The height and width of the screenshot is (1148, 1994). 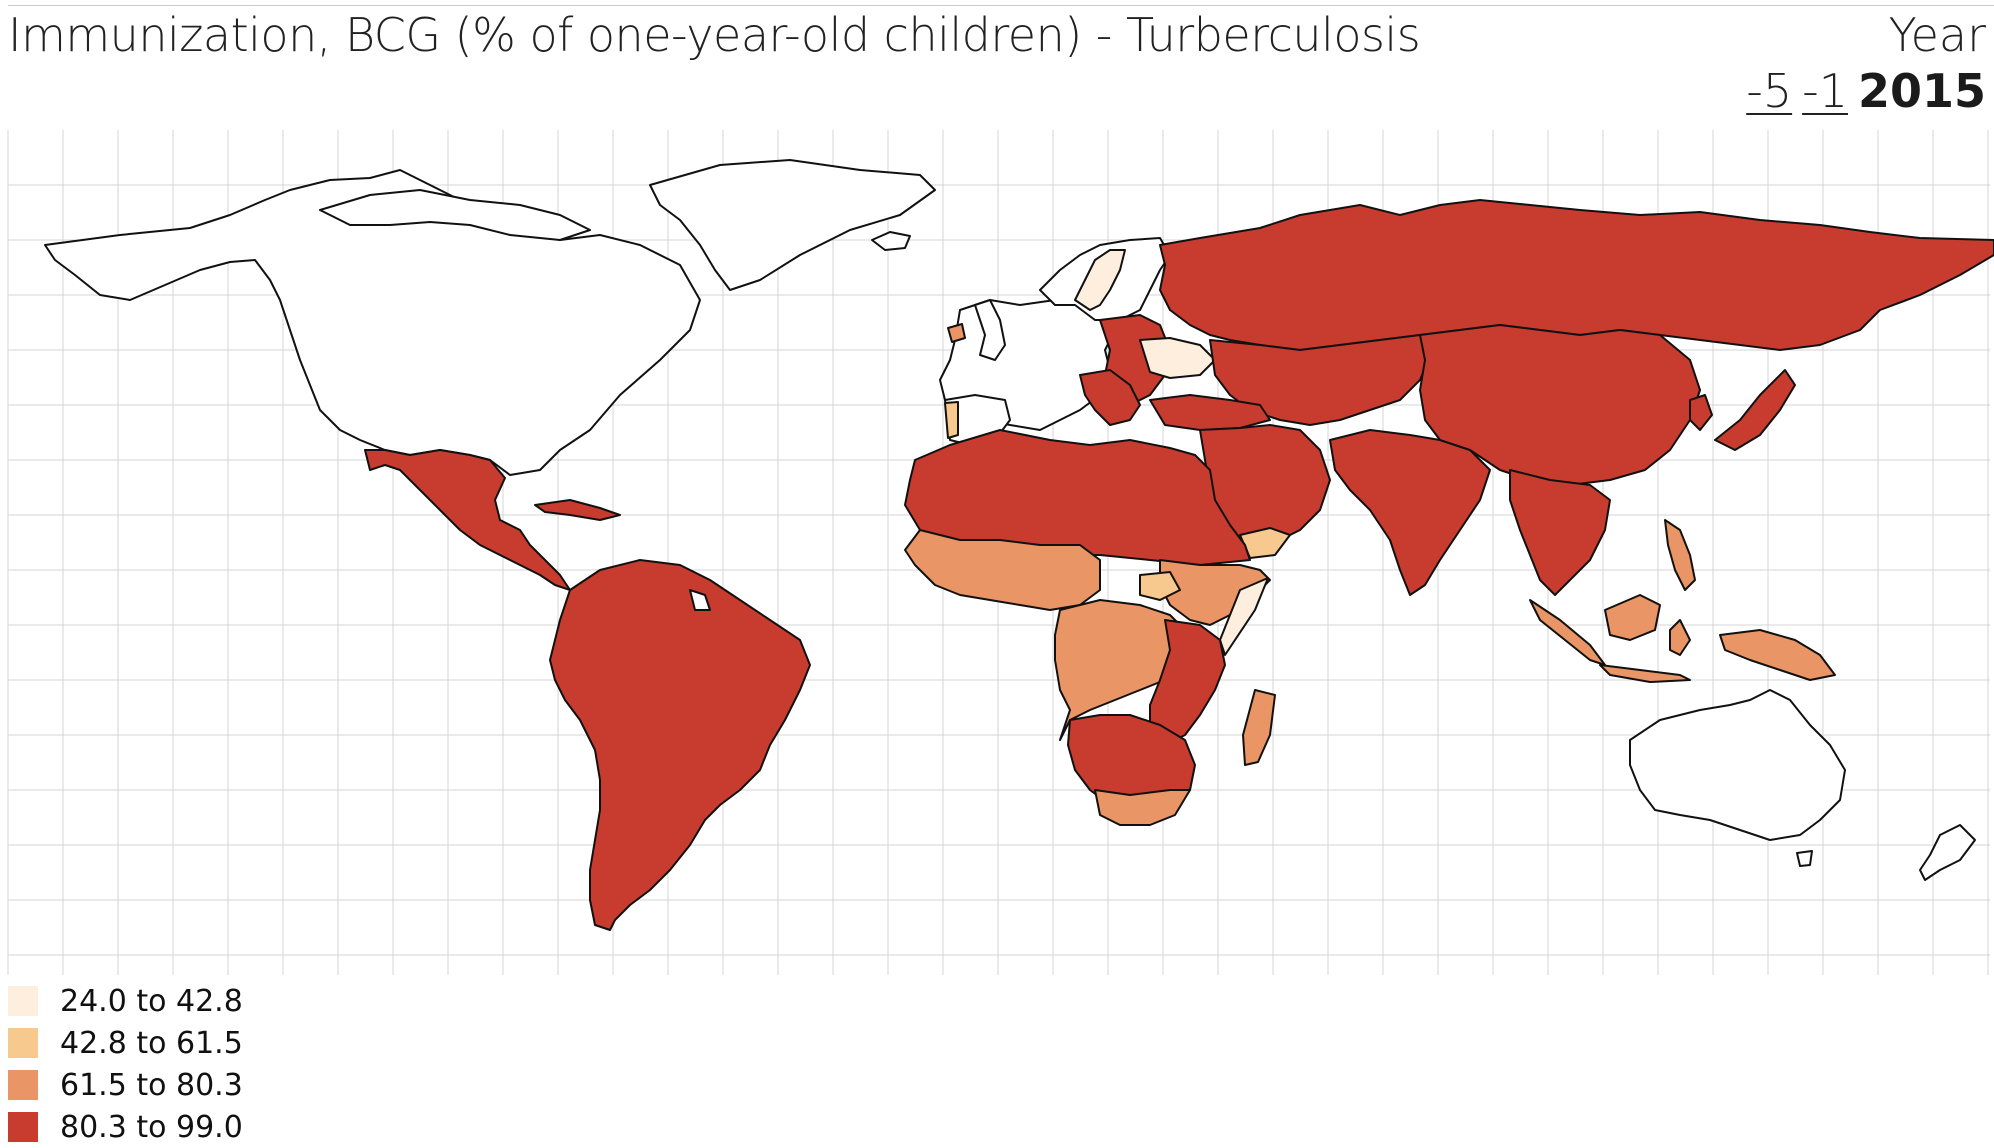 I want to click on country-south-africa, so click(x=1142, y=807).